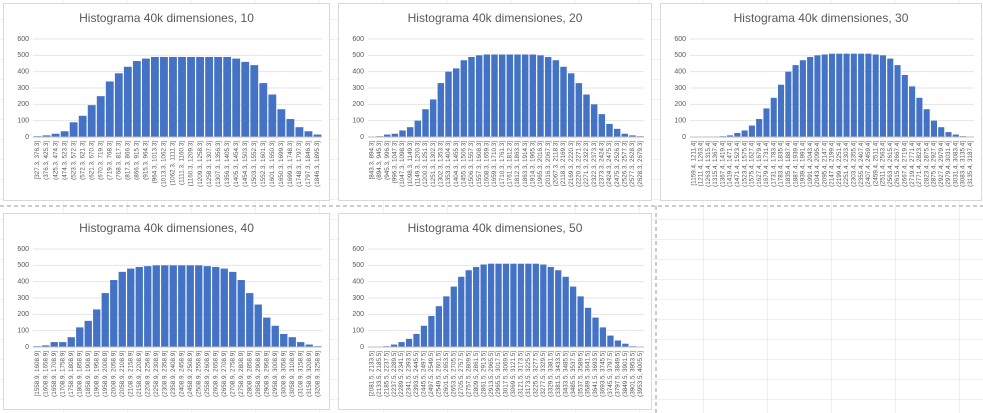 The image size is (983, 413). Describe the element at coordinates (963, 164) in the screenshot. I see `x-tick-label: (3083.4, 3135.4]` at that location.